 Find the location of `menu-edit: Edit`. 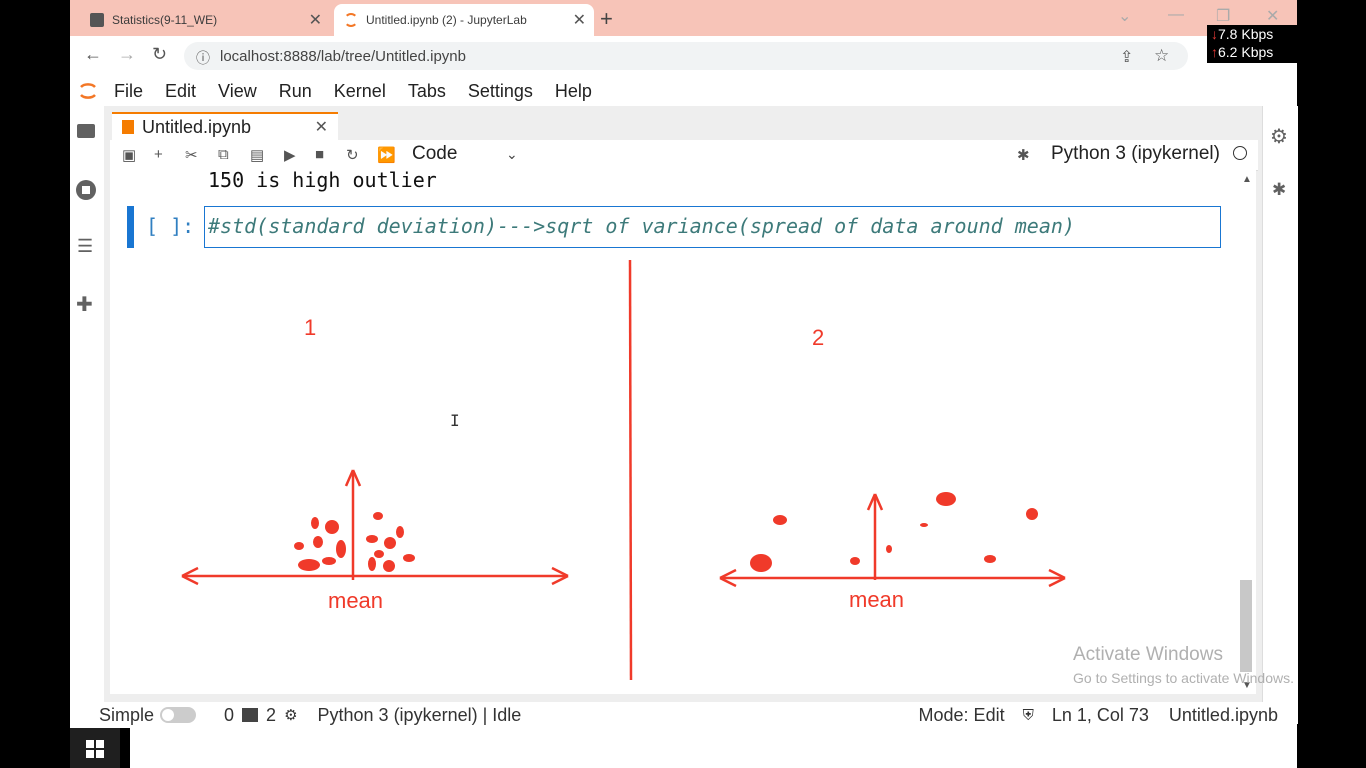

menu-edit: Edit is located at coordinates (181, 90).